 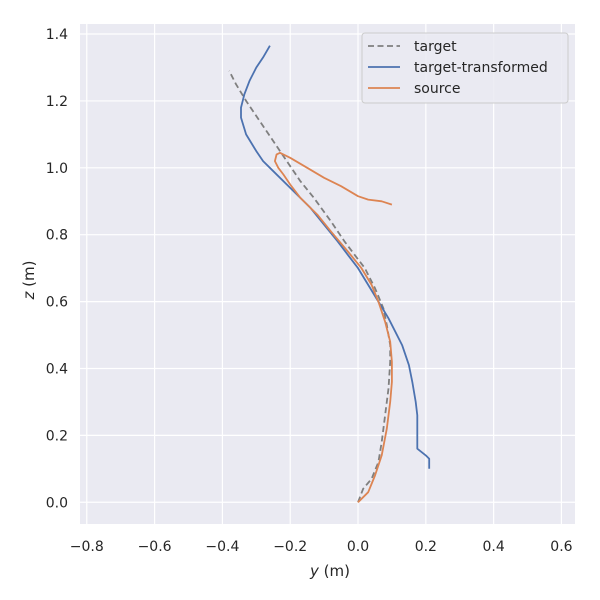 I want to click on y-tick-label: 0.4, so click(x=57, y=369).